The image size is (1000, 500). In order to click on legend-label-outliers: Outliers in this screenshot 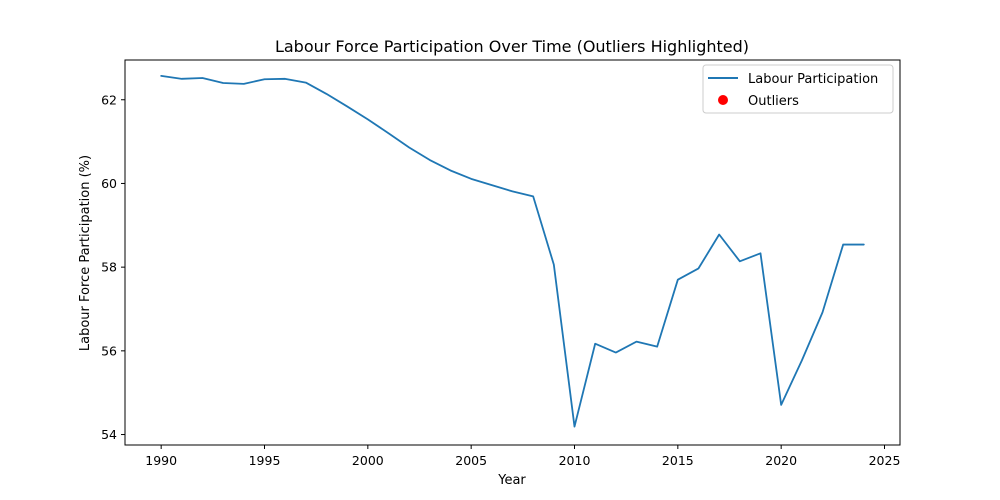, I will do `click(773, 101)`.